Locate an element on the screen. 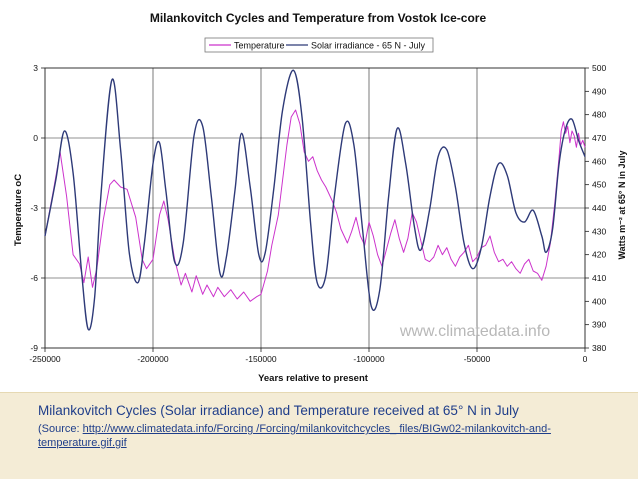 This screenshot has height=479, width=638. x-tick-label: -200000 is located at coordinates (152, 359).